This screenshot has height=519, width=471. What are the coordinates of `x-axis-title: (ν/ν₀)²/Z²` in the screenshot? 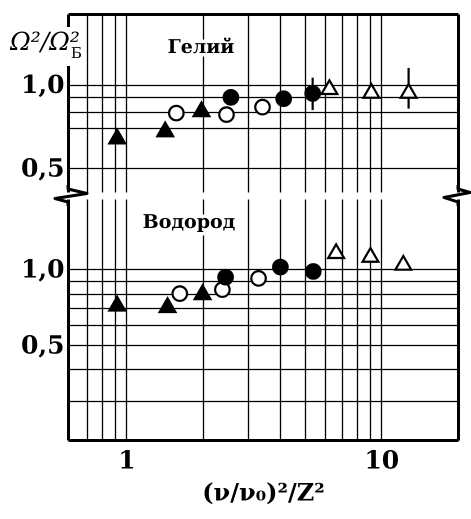 It's located at (263, 492).